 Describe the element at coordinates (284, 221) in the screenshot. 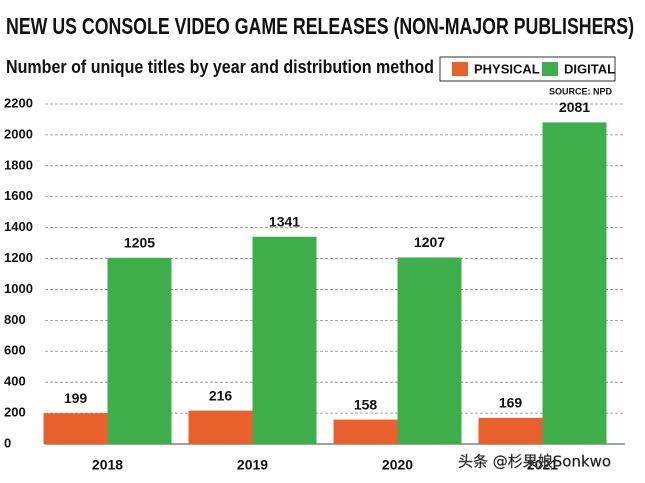

I see `data-label: 1341` at that location.